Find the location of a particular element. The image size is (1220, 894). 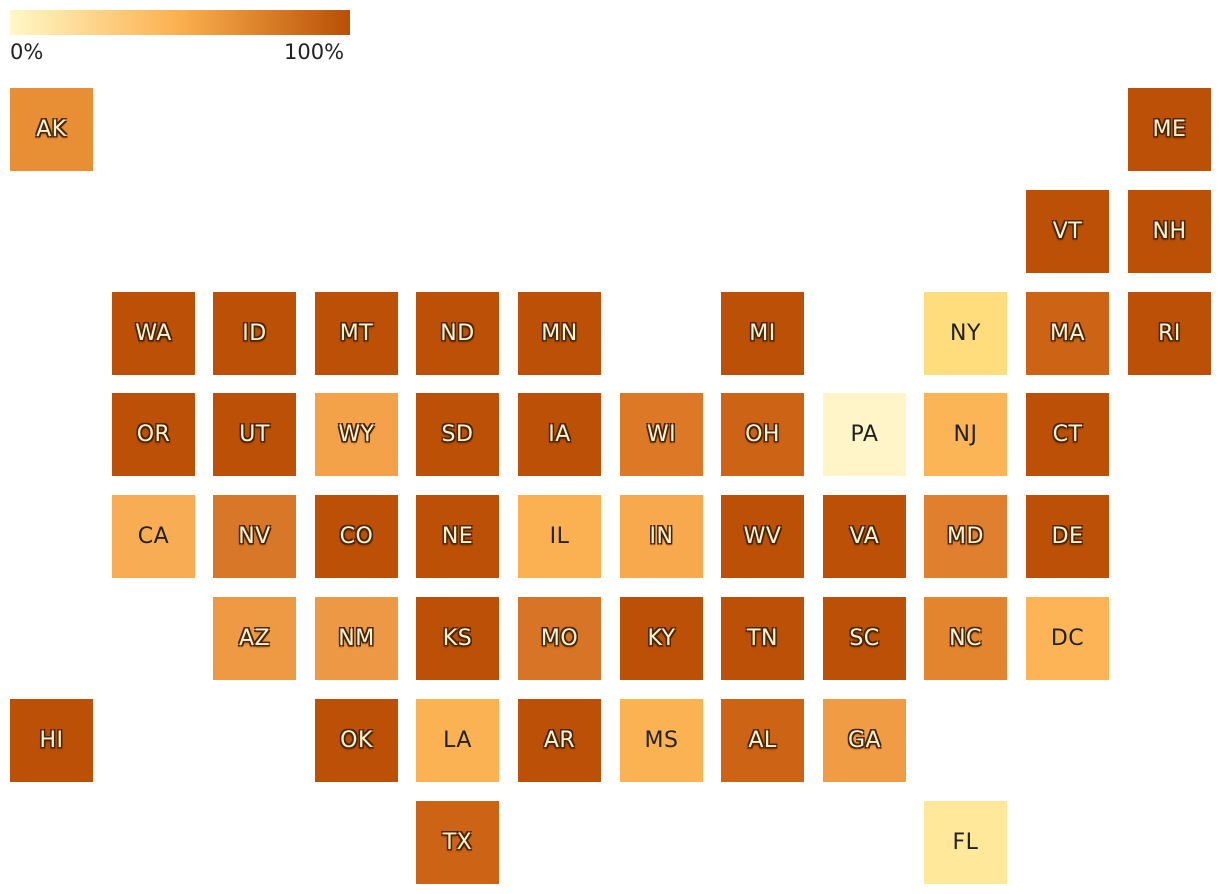

state-tile-la: LA is located at coordinates (457, 740).